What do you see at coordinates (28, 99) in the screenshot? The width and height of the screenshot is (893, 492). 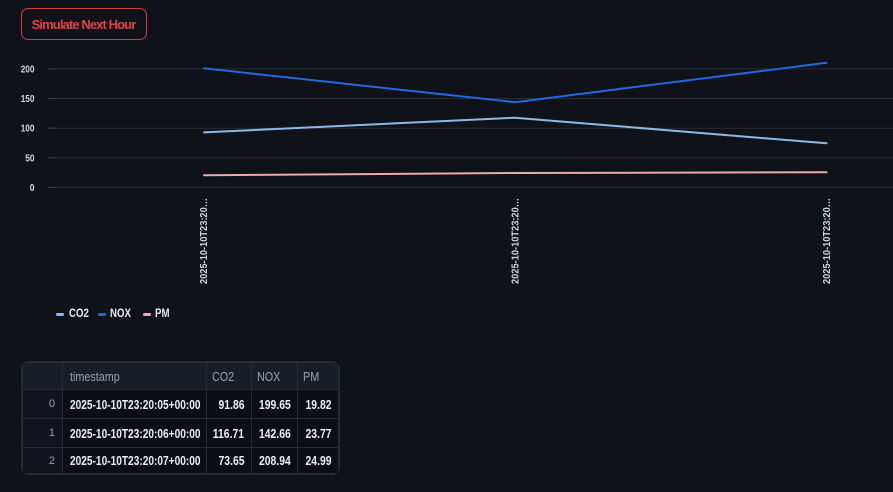 I see `svg-text: 150` at bounding box center [28, 99].